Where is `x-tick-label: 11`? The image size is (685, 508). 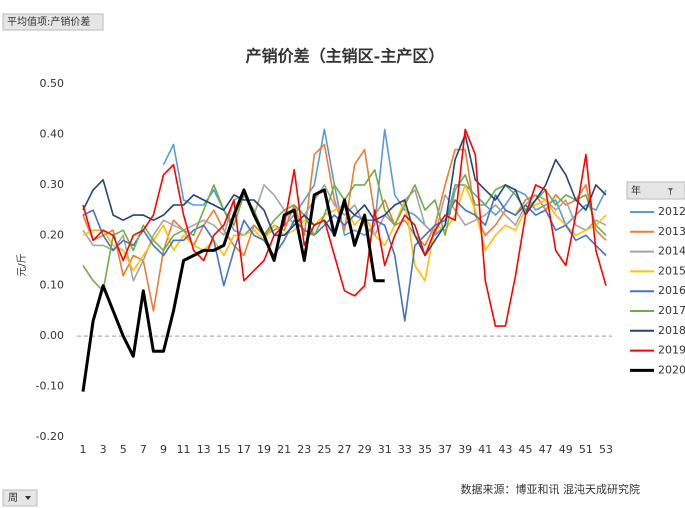 x-tick-label: 11 is located at coordinates (184, 449).